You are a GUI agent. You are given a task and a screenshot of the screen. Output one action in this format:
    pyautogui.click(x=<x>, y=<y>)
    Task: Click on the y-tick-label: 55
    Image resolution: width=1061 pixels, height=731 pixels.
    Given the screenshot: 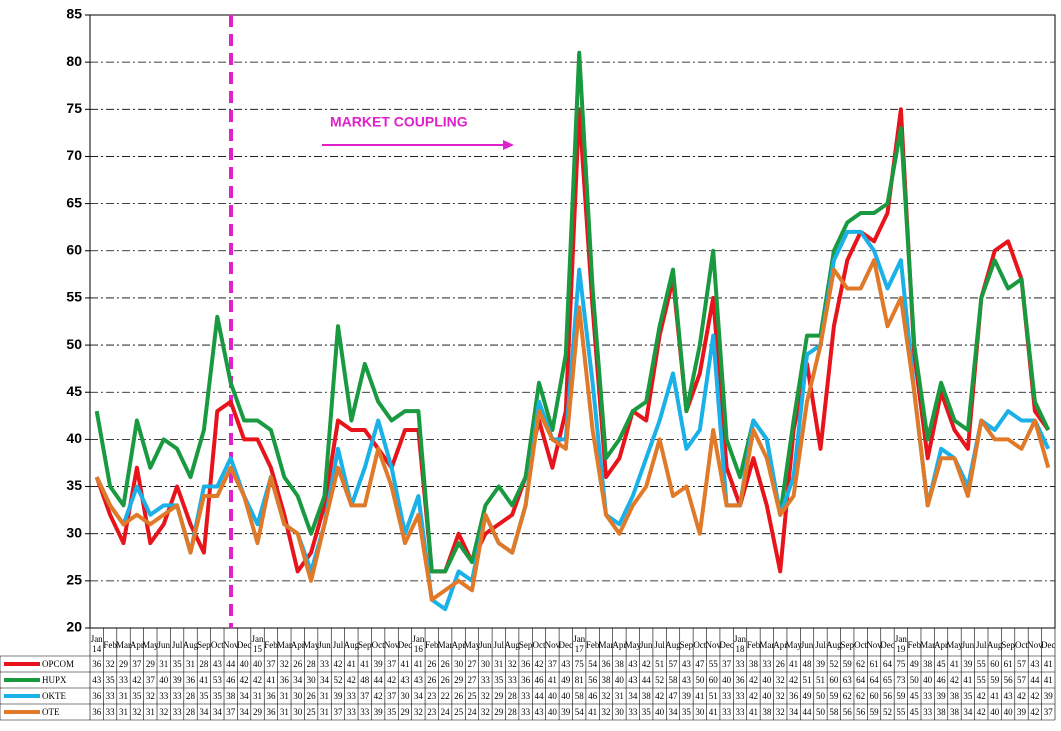 What is the action you would take?
    pyautogui.click(x=74, y=297)
    